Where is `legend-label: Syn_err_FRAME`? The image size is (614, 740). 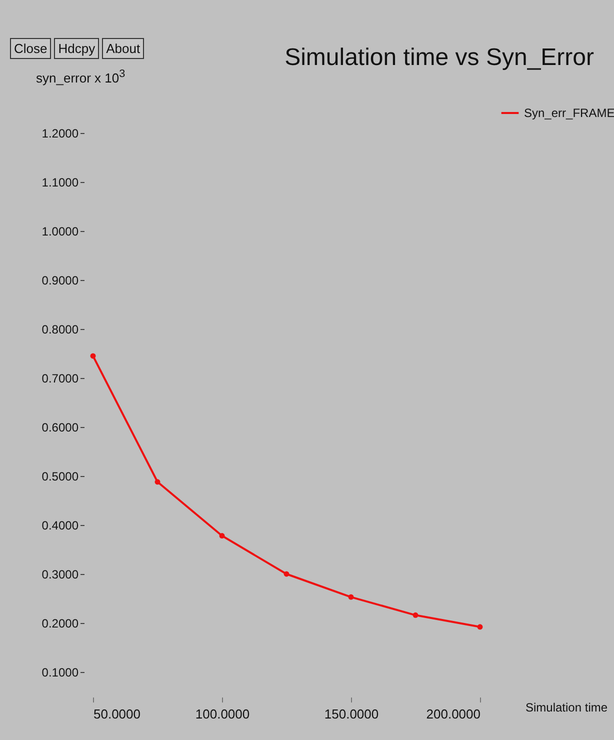 legend-label: Syn_err_FRAME is located at coordinates (569, 113).